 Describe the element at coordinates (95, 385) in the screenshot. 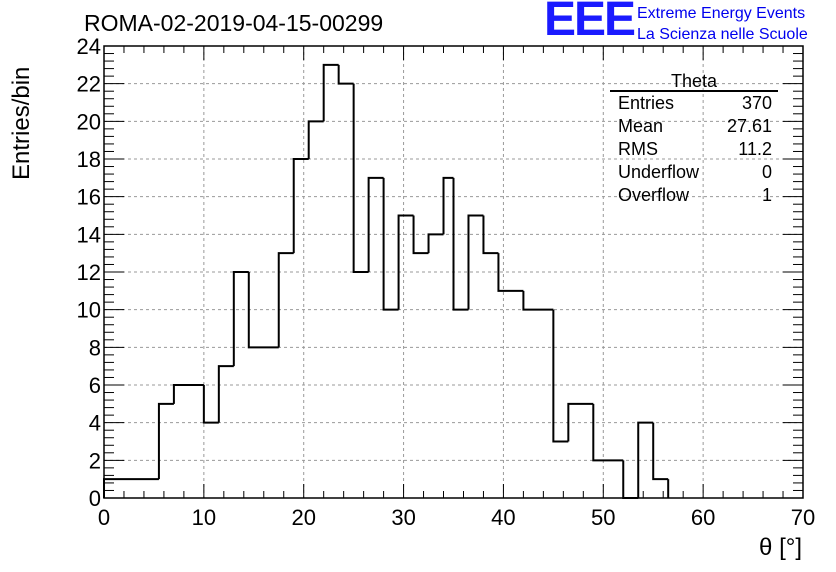

I see `y-tick-label: 6` at that location.